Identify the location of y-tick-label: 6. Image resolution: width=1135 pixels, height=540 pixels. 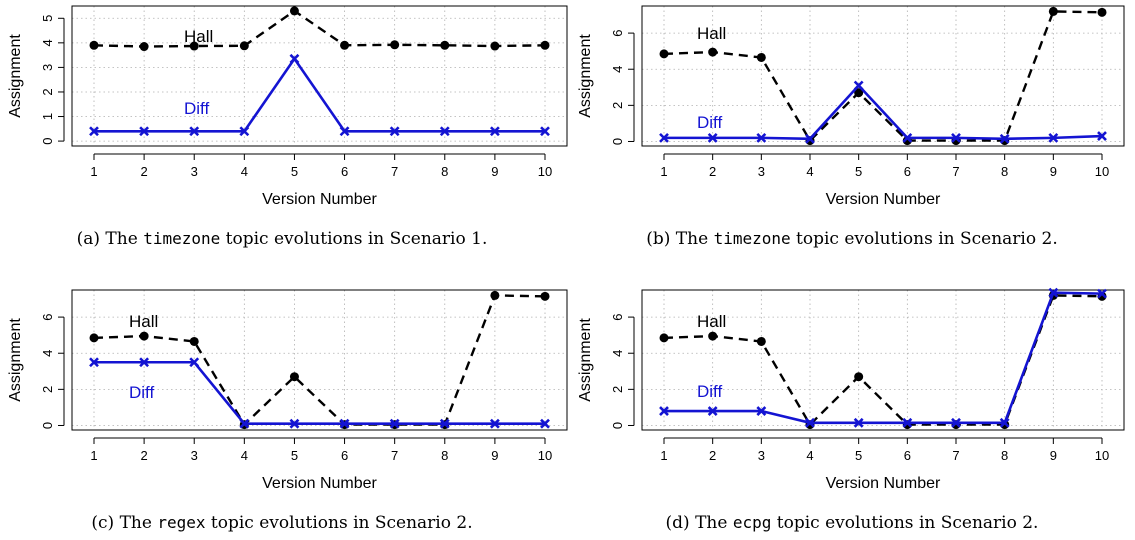
(617, 316).